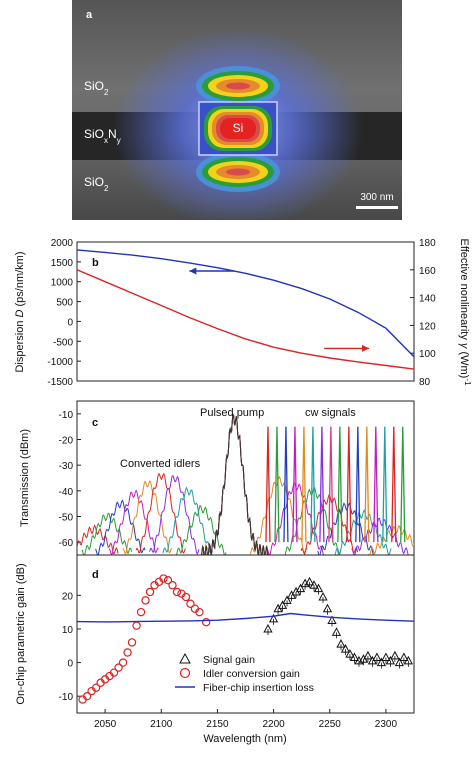  I want to click on series-dispersion-line, so click(245, 319).